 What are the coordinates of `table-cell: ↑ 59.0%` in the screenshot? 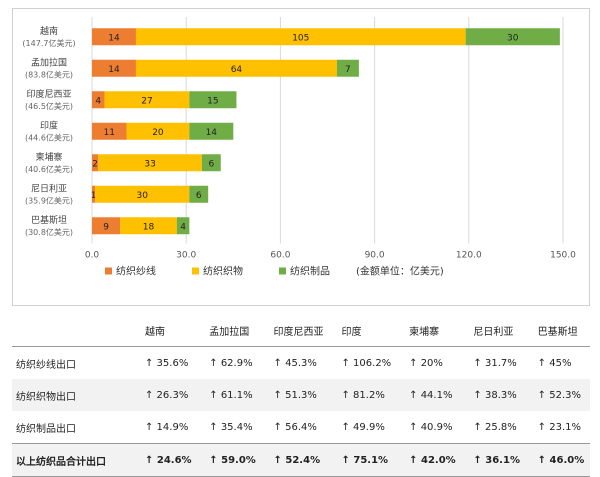 It's located at (229, 460).